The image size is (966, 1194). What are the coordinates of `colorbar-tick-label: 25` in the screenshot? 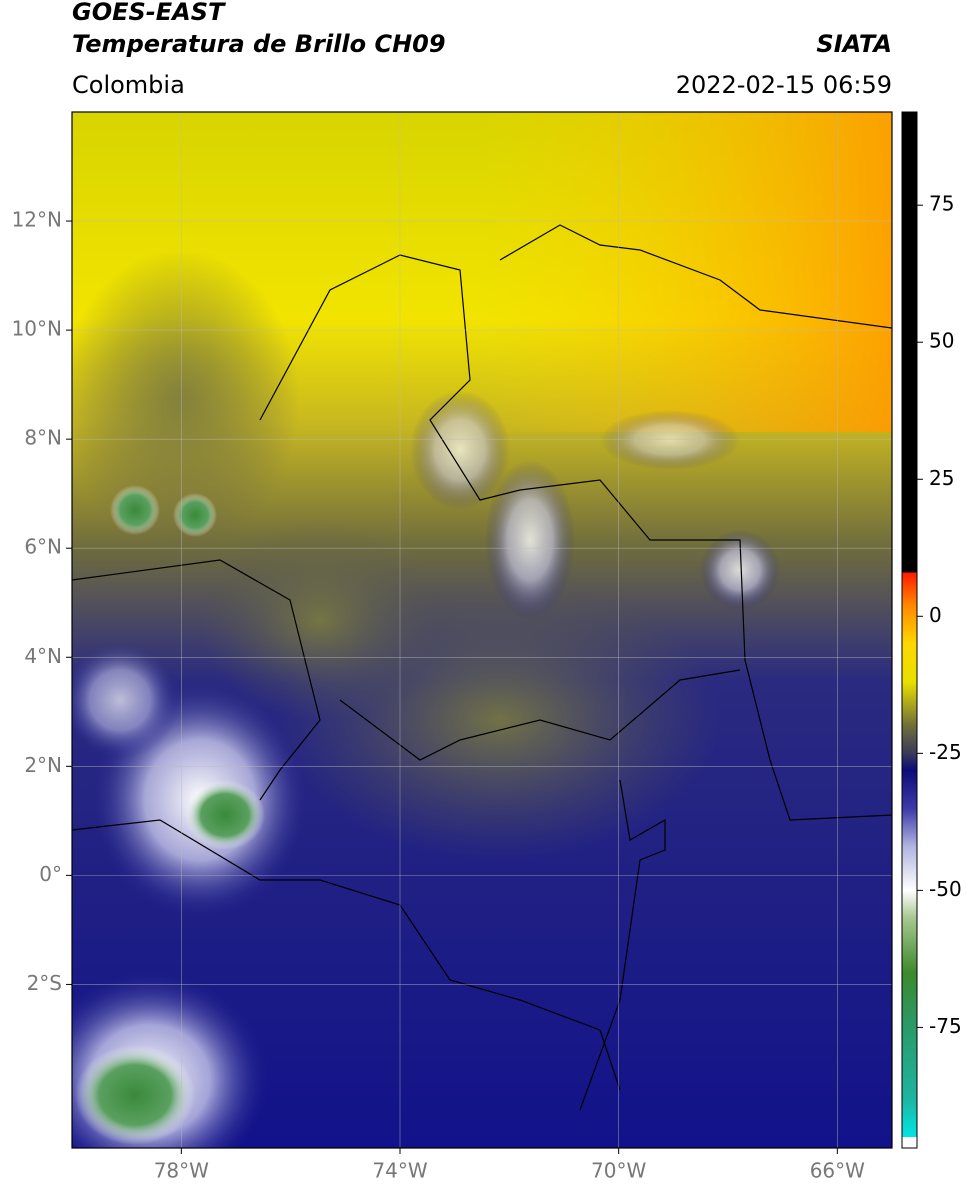 It's located at (941, 478).